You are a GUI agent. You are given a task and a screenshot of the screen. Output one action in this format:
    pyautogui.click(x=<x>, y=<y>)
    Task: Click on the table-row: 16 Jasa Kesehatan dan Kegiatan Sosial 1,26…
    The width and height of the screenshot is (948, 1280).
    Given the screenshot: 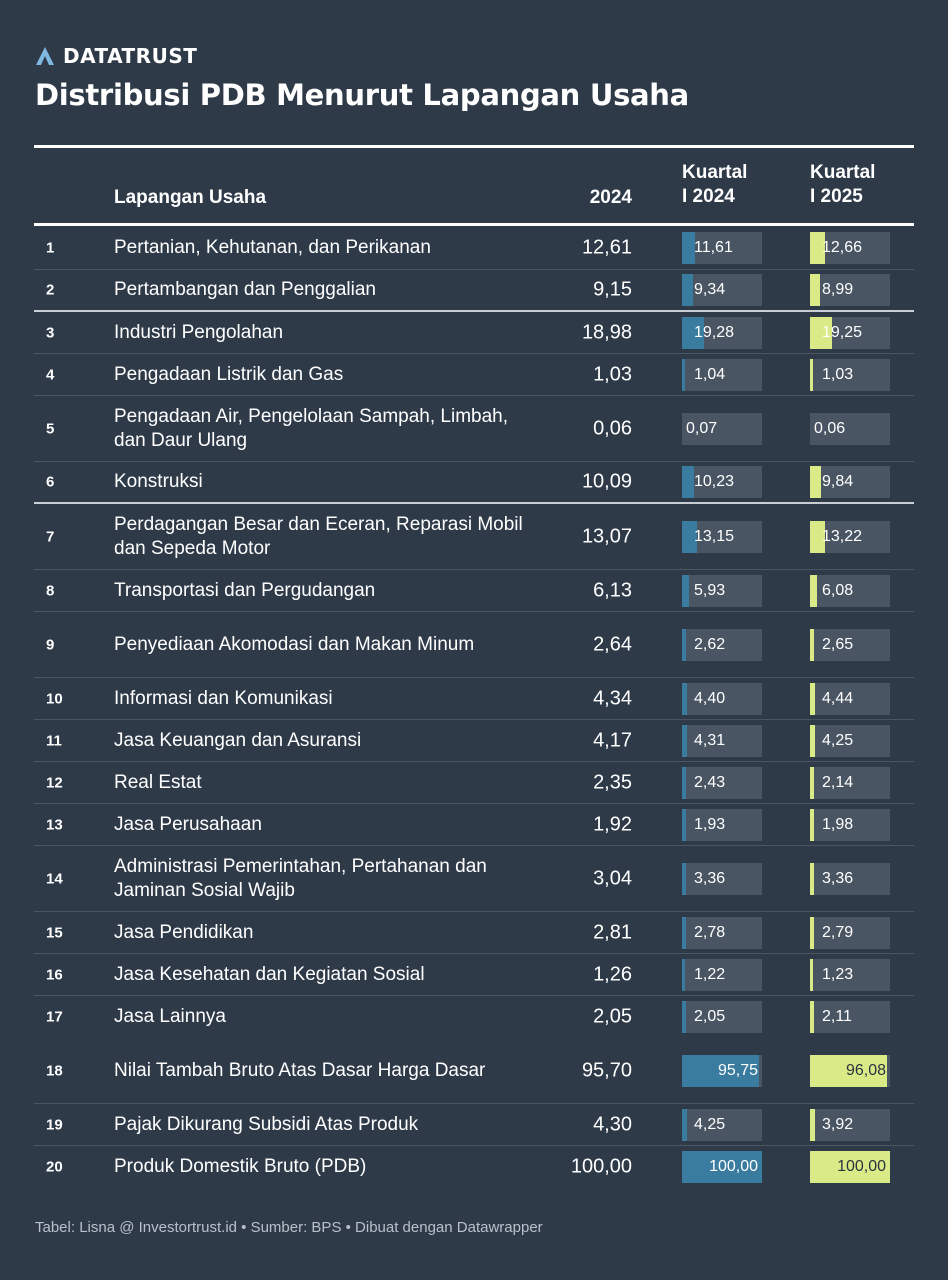 What is the action you would take?
    pyautogui.click(x=474, y=975)
    